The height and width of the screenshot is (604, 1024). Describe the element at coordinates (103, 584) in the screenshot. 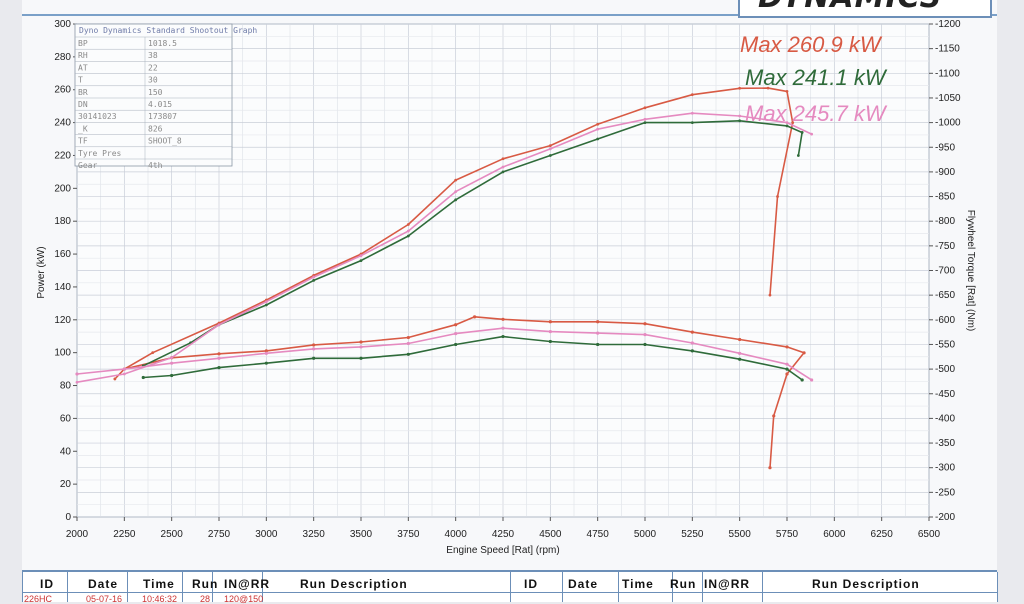

I see `run-table-header: Date` at that location.